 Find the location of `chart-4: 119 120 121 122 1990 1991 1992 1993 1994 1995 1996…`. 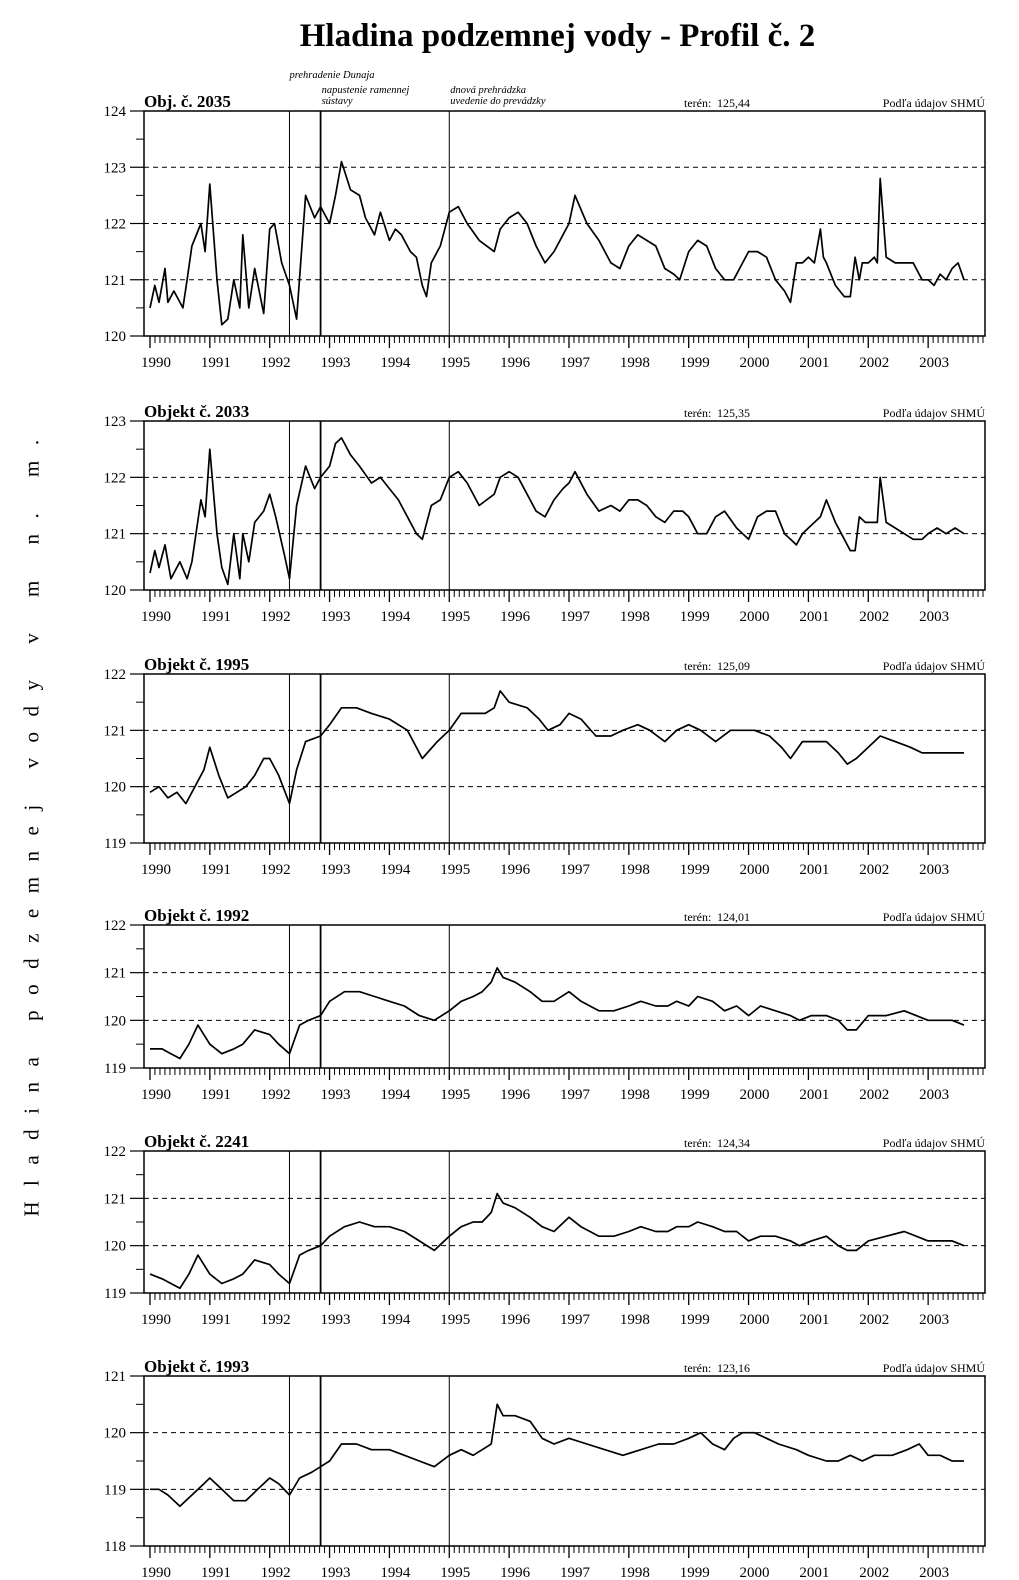

chart-4: 119 120 121 122 1990 1991 1992 1993 1994 1995 1996… is located at coordinates (545, 1004).